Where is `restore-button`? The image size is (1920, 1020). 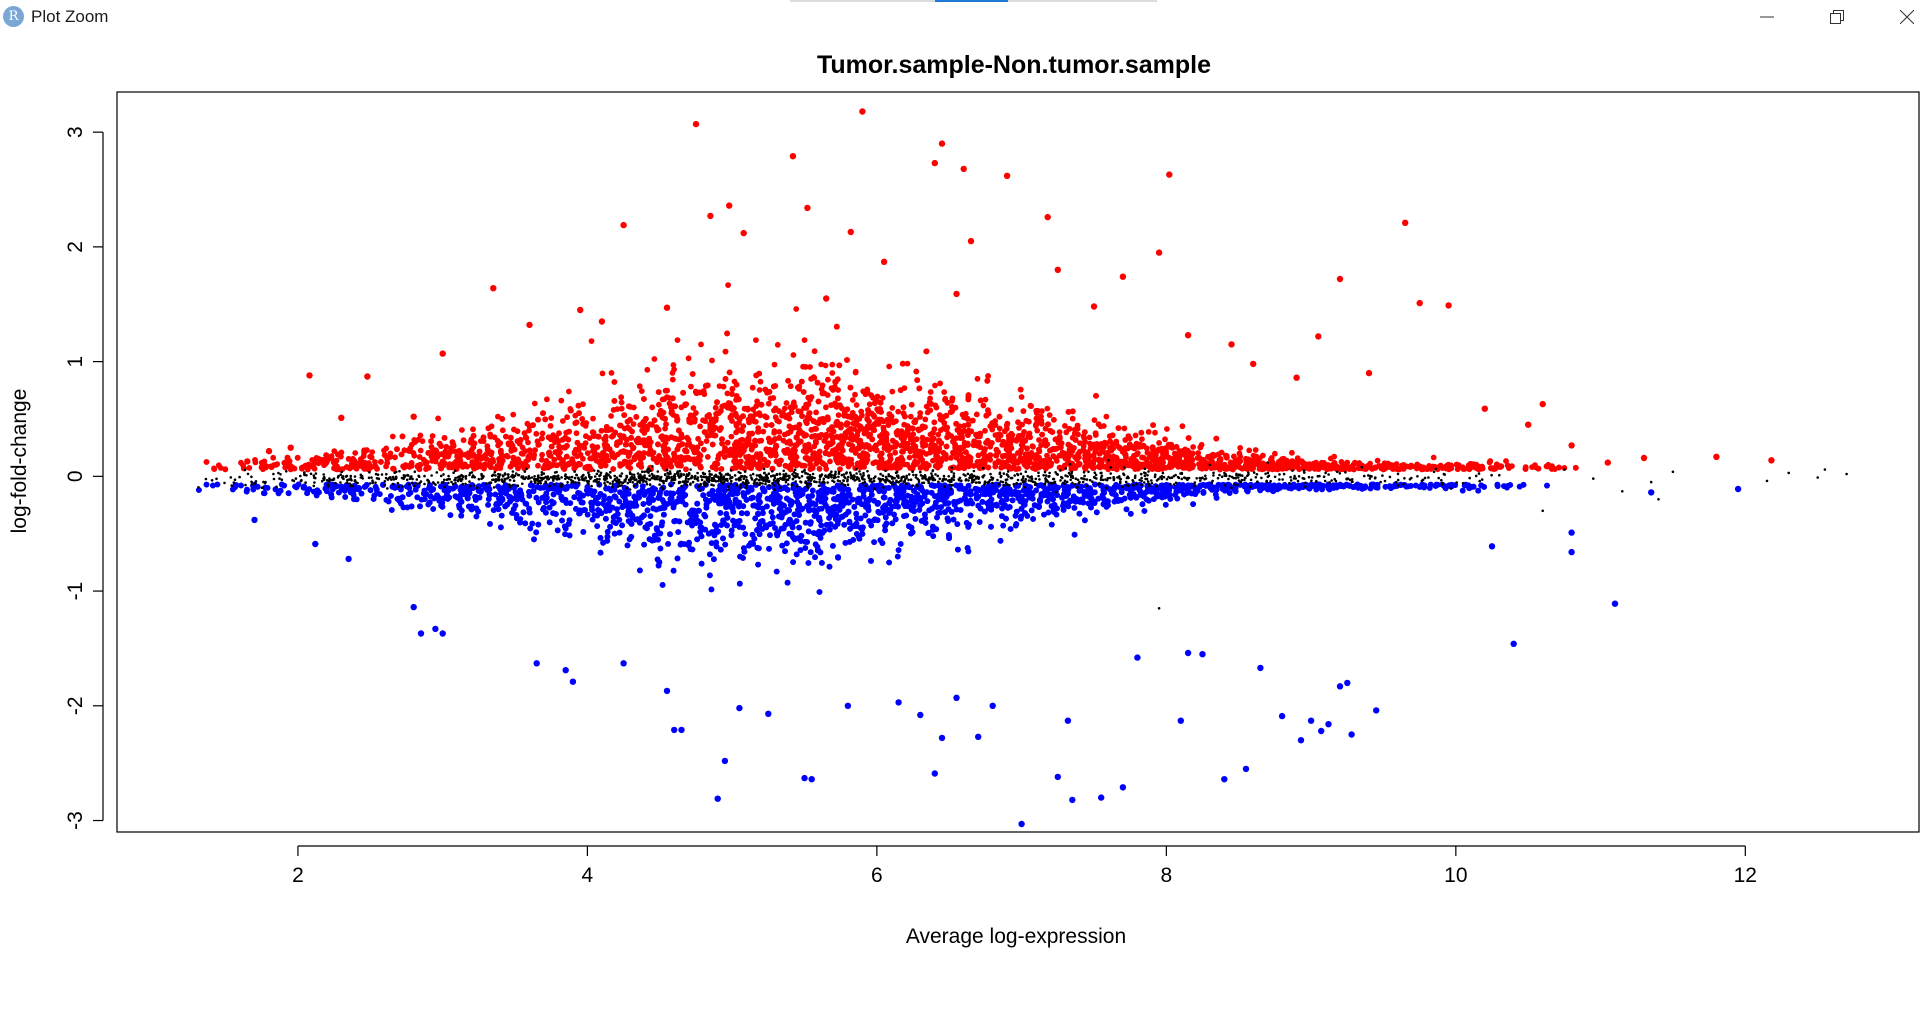 restore-button is located at coordinates (1837, 17).